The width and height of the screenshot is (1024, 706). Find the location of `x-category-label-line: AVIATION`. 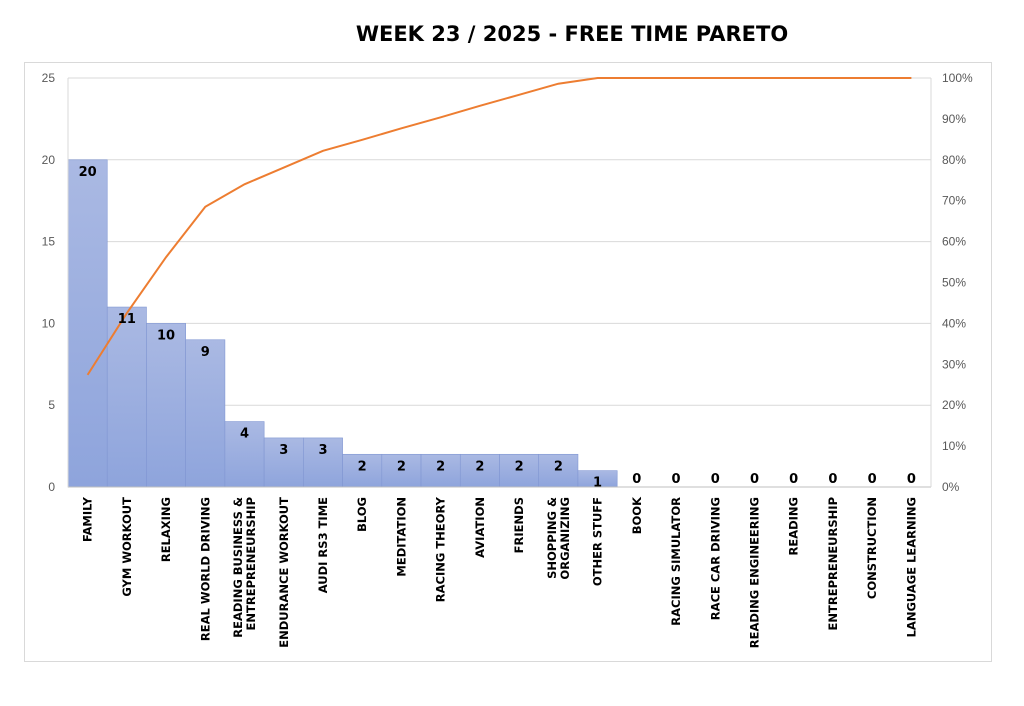

x-category-label-line: AVIATION is located at coordinates (480, 527).